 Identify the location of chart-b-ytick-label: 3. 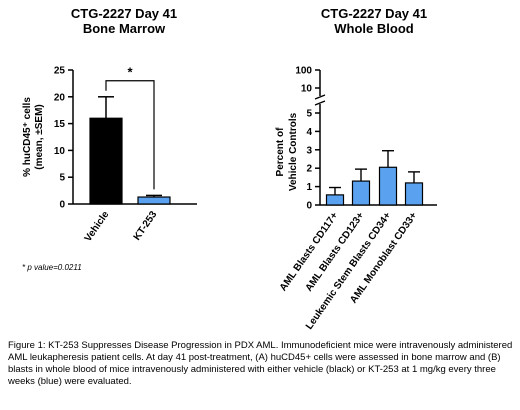
(309, 150).